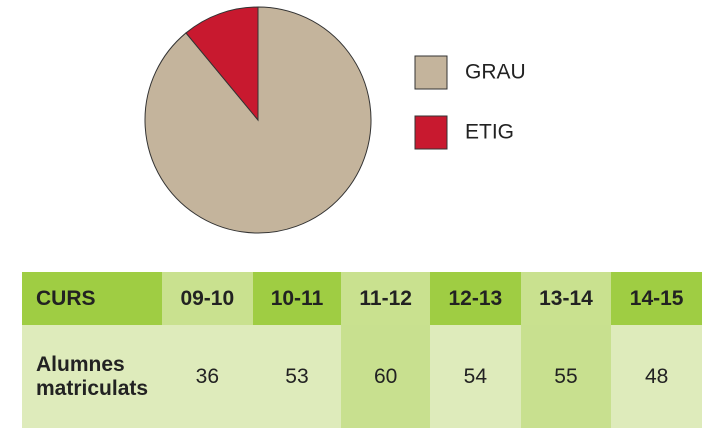 The width and height of the screenshot is (702, 433). What do you see at coordinates (92, 298) in the screenshot?
I see `header-cell: CURS` at bounding box center [92, 298].